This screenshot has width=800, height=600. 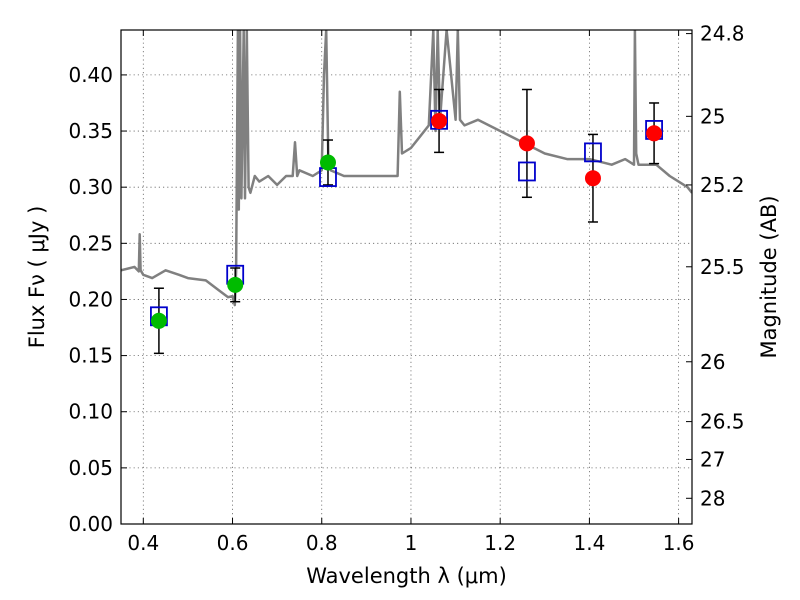 I want to click on y-tick-label: 0.10, so click(x=90, y=412).